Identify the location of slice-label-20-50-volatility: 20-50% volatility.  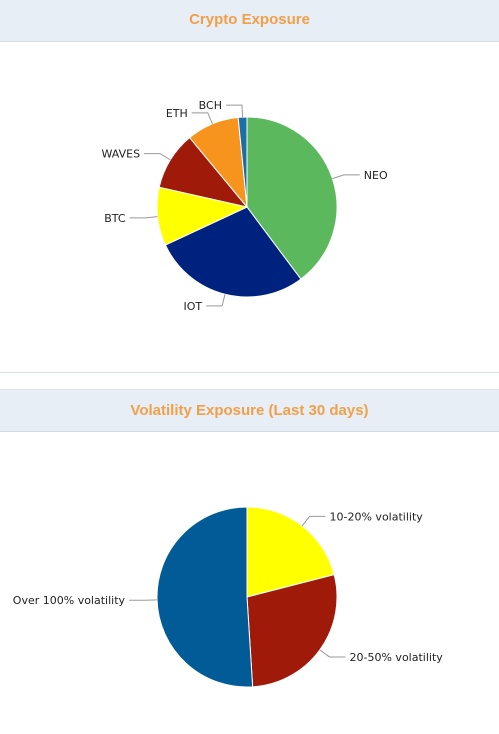
(397, 657).